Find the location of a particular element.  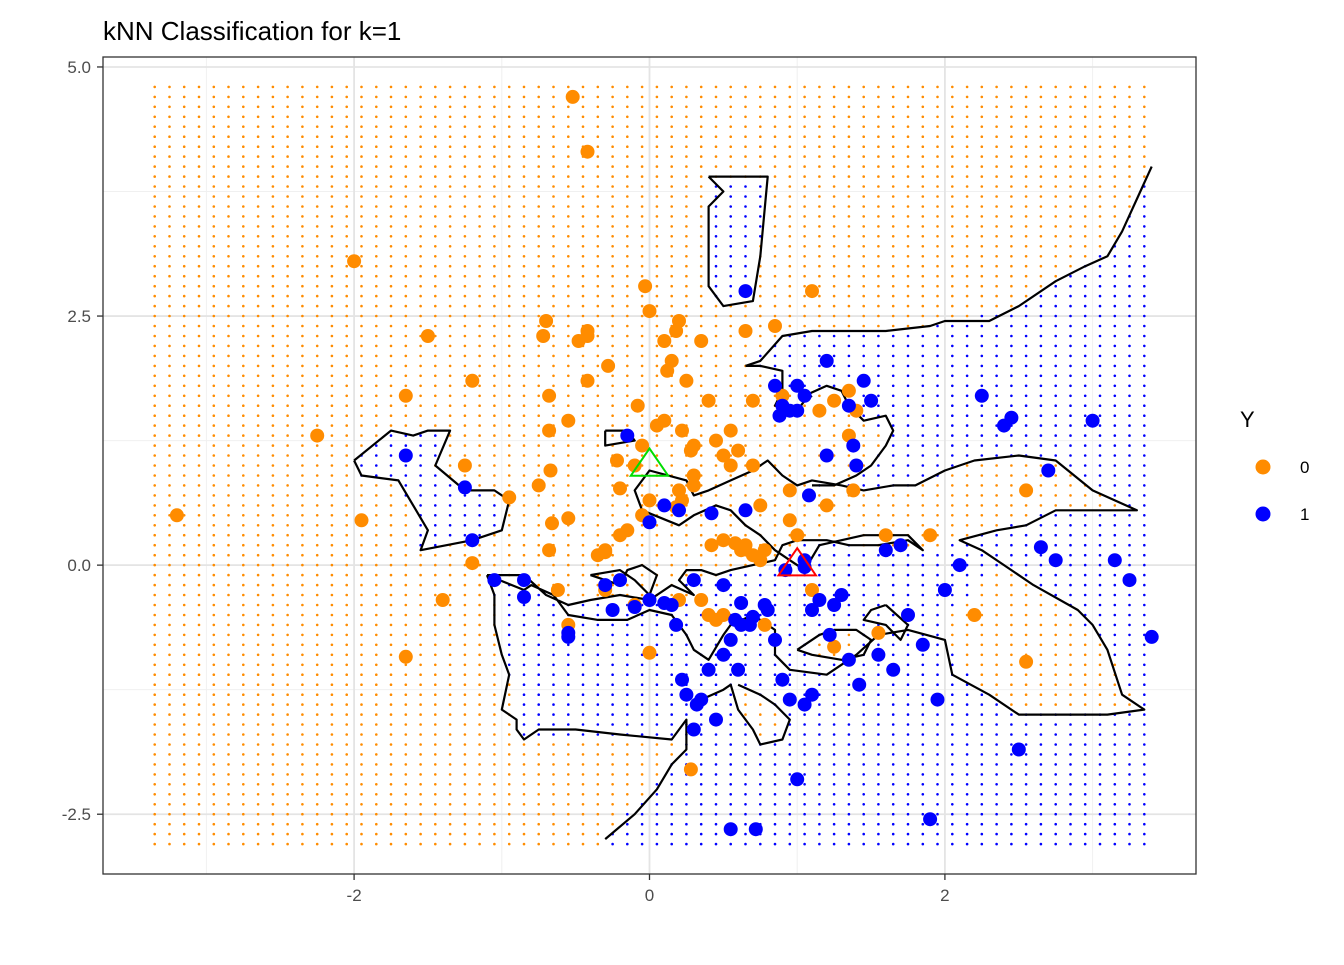

legend-title: Y is located at coordinates (1247, 419).